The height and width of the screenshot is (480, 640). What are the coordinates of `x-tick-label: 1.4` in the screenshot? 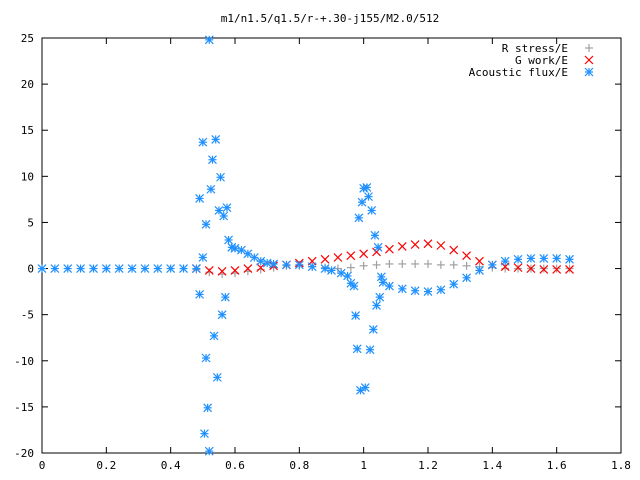 It's located at (492, 465).